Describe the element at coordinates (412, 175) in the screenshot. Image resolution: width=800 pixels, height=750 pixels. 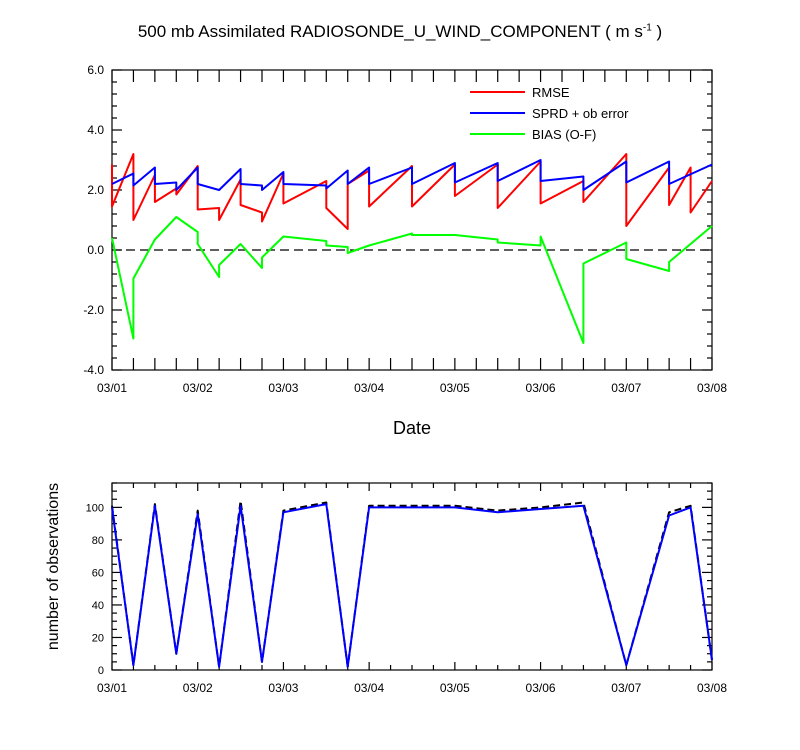
I see `top-series-sprd-ob-error-line` at that location.